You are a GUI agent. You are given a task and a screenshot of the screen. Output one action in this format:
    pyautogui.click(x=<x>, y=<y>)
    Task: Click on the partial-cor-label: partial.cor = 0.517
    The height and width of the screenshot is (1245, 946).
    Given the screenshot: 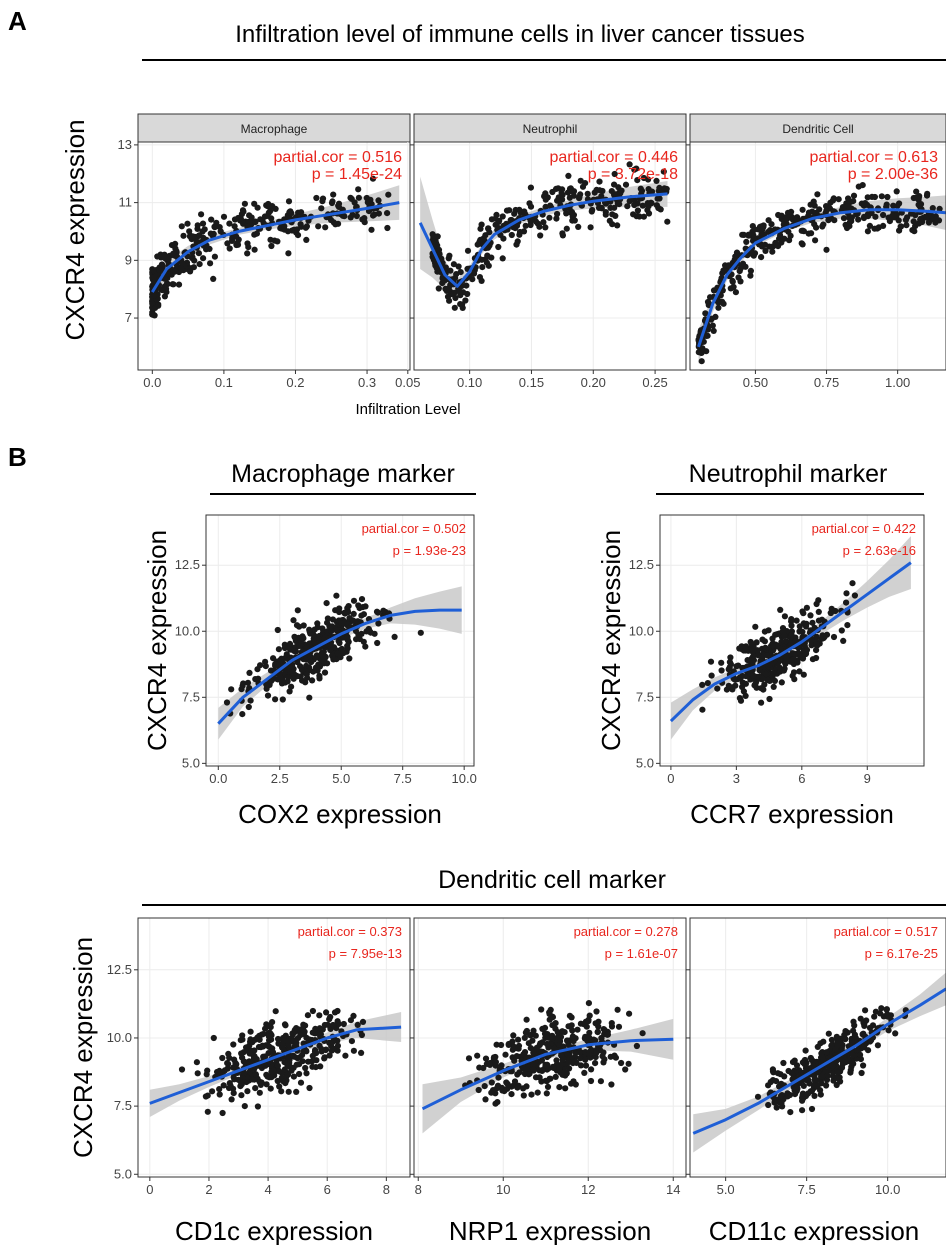 What is the action you would take?
    pyautogui.click(x=886, y=931)
    